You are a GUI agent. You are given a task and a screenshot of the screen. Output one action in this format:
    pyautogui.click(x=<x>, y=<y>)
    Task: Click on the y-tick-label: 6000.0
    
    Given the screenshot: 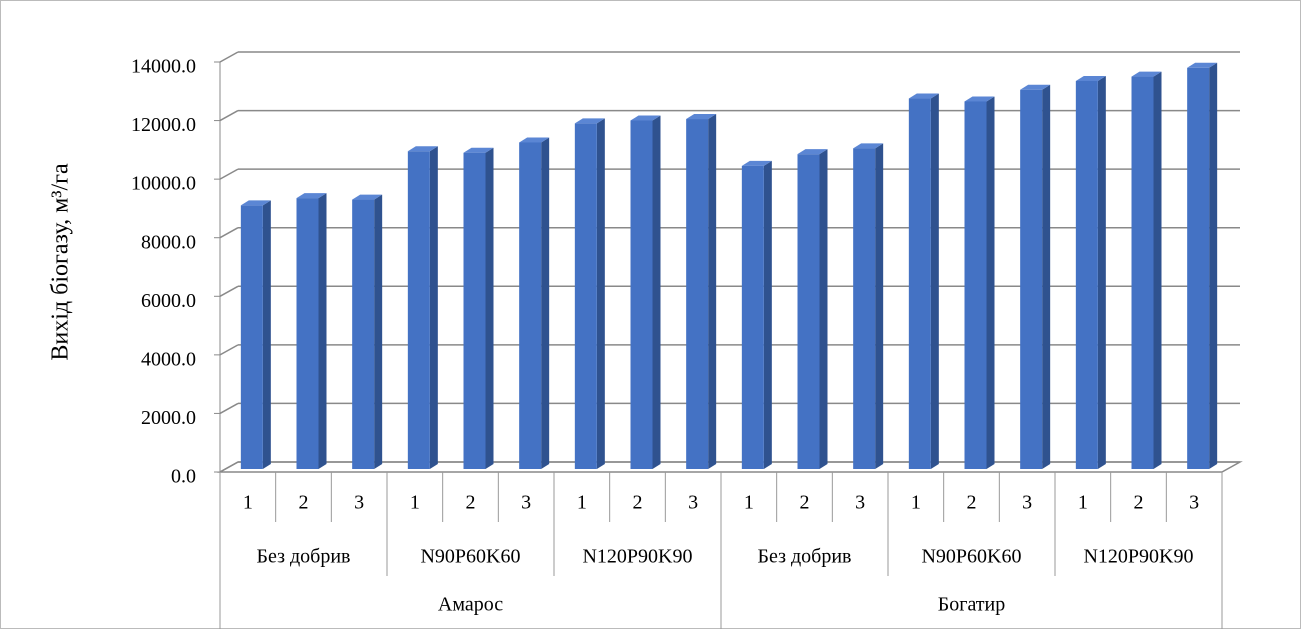 What is the action you would take?
    pyautogui.click(x=168, y=301)
    